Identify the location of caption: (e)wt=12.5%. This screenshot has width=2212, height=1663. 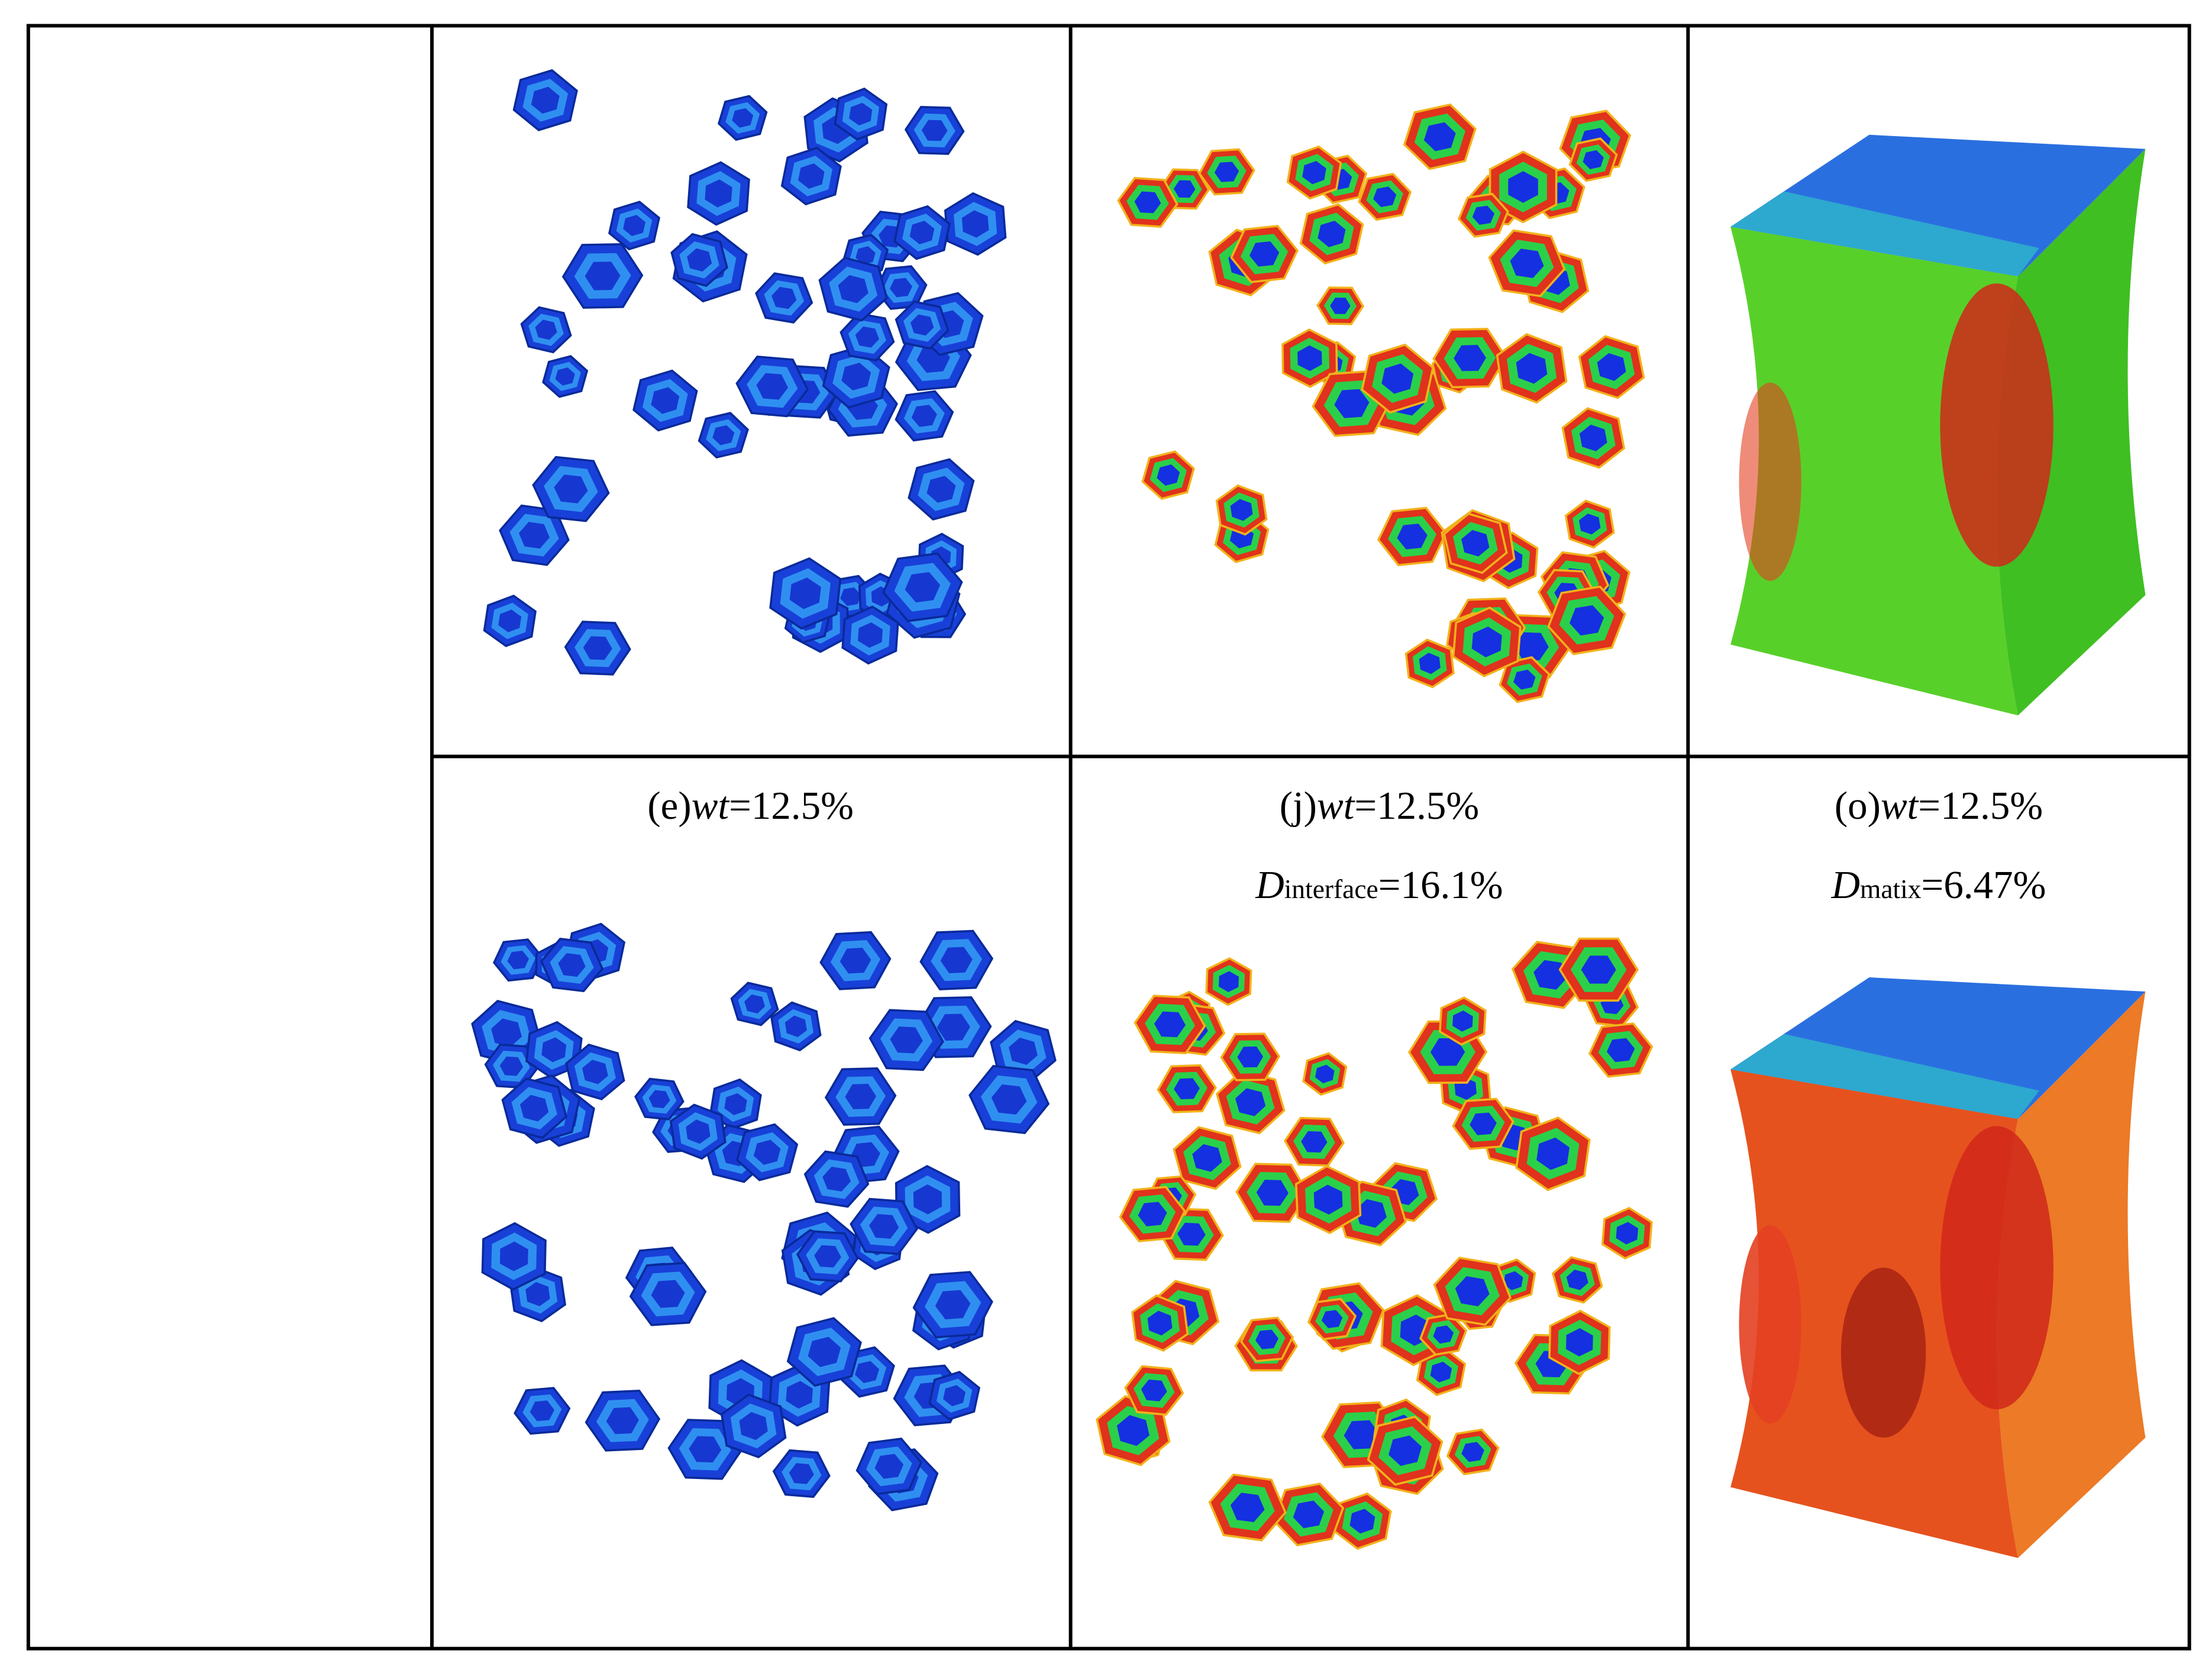
(750, 806).